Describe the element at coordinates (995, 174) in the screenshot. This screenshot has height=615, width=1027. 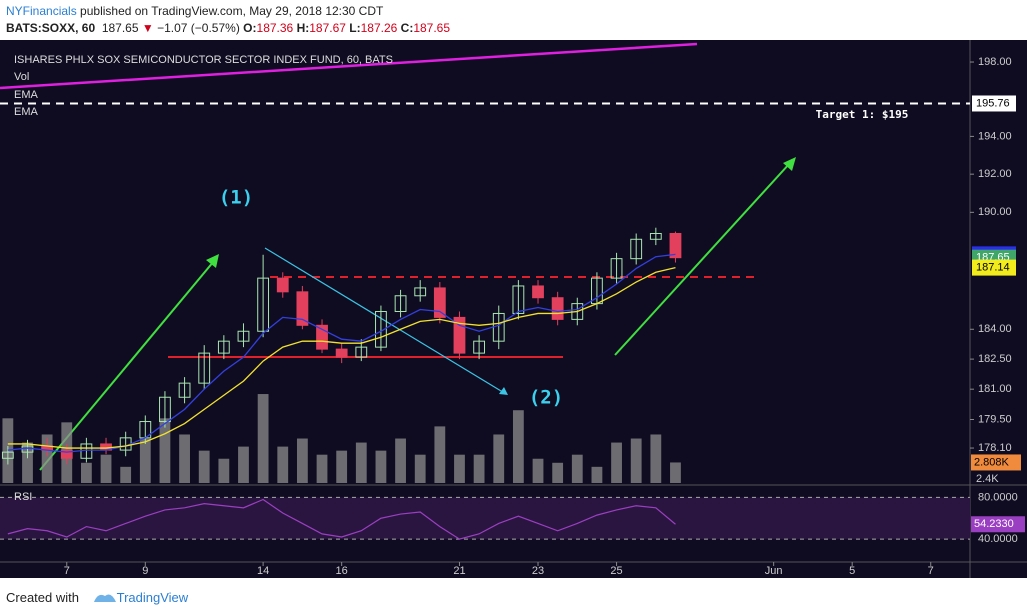
I see `y-tick-label: 192.00` at that location.